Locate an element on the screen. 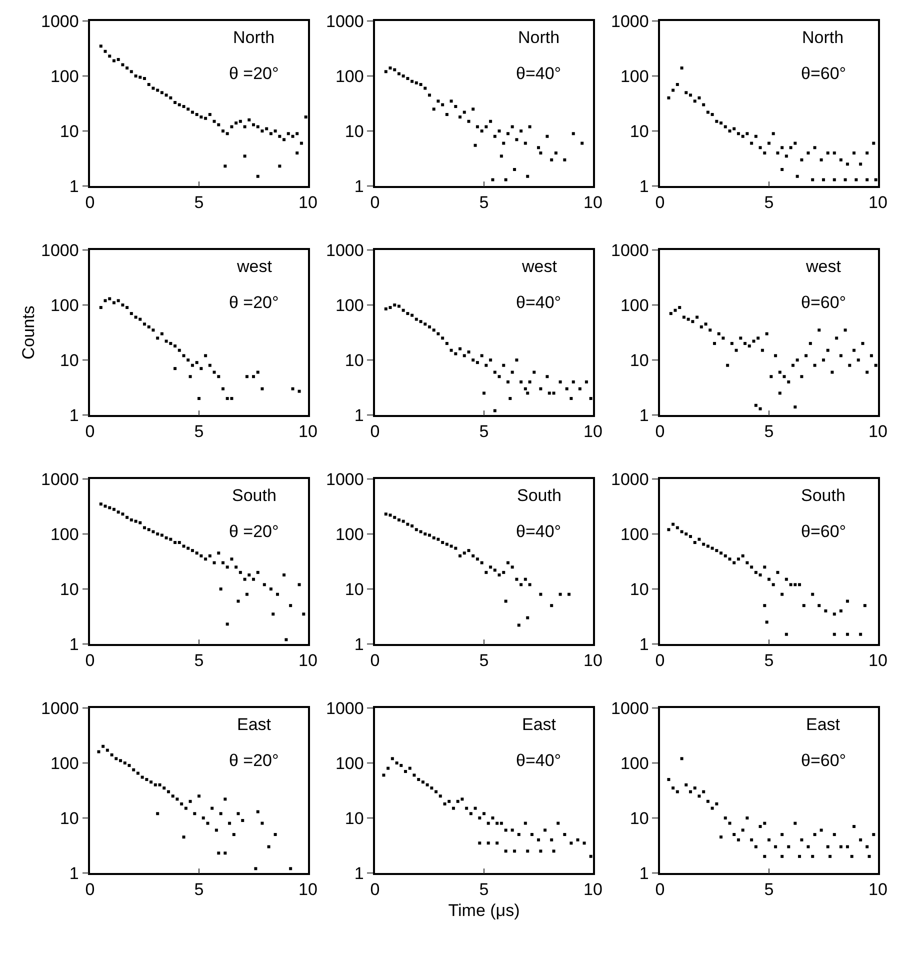 This screenshot has height=953, width=899. y-axis-title: Counts is located at coordinates (28, 333).